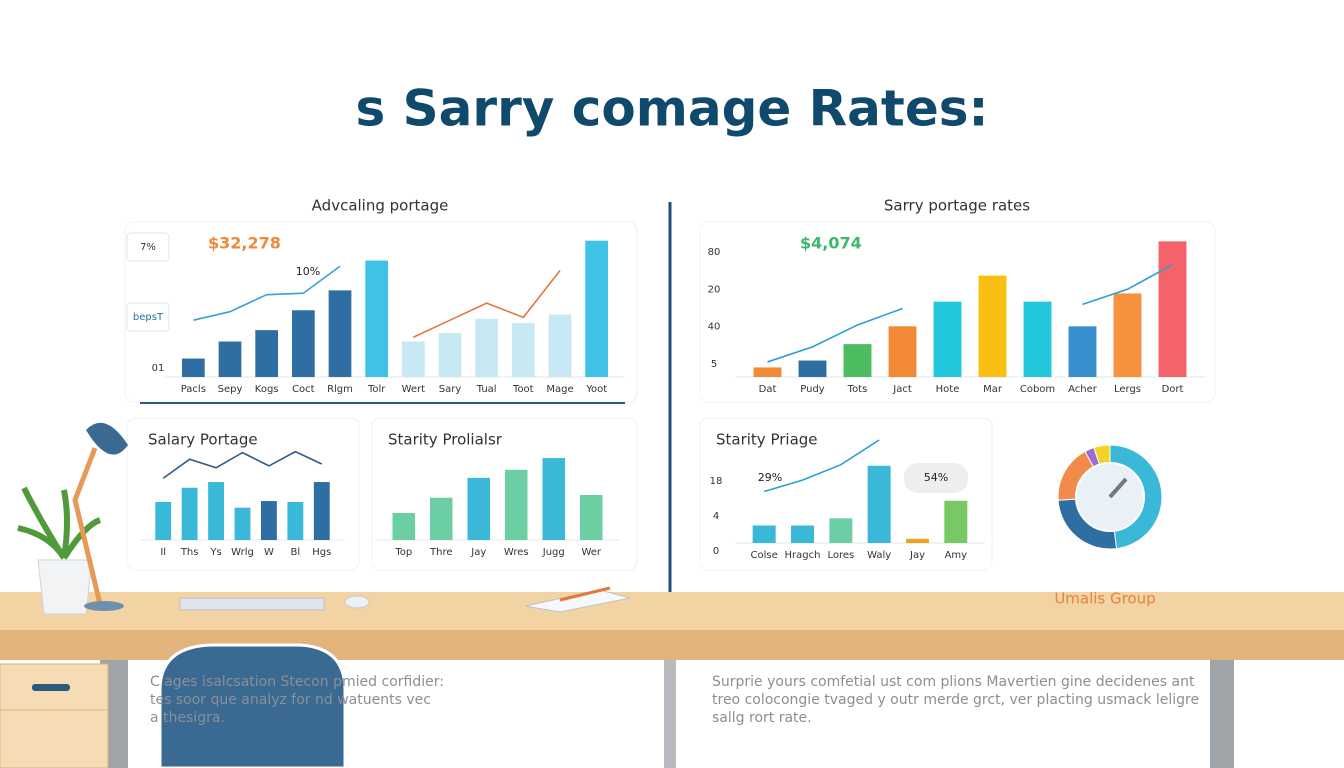  I want to click on x-label: Wres, so click(516, 552).